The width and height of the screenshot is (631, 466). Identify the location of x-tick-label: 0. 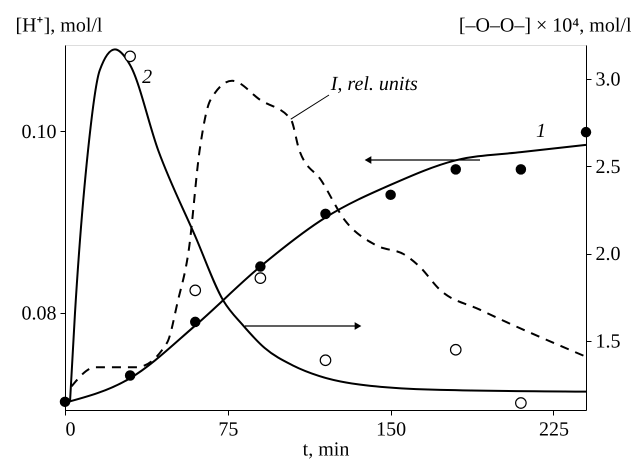
(71, 429).